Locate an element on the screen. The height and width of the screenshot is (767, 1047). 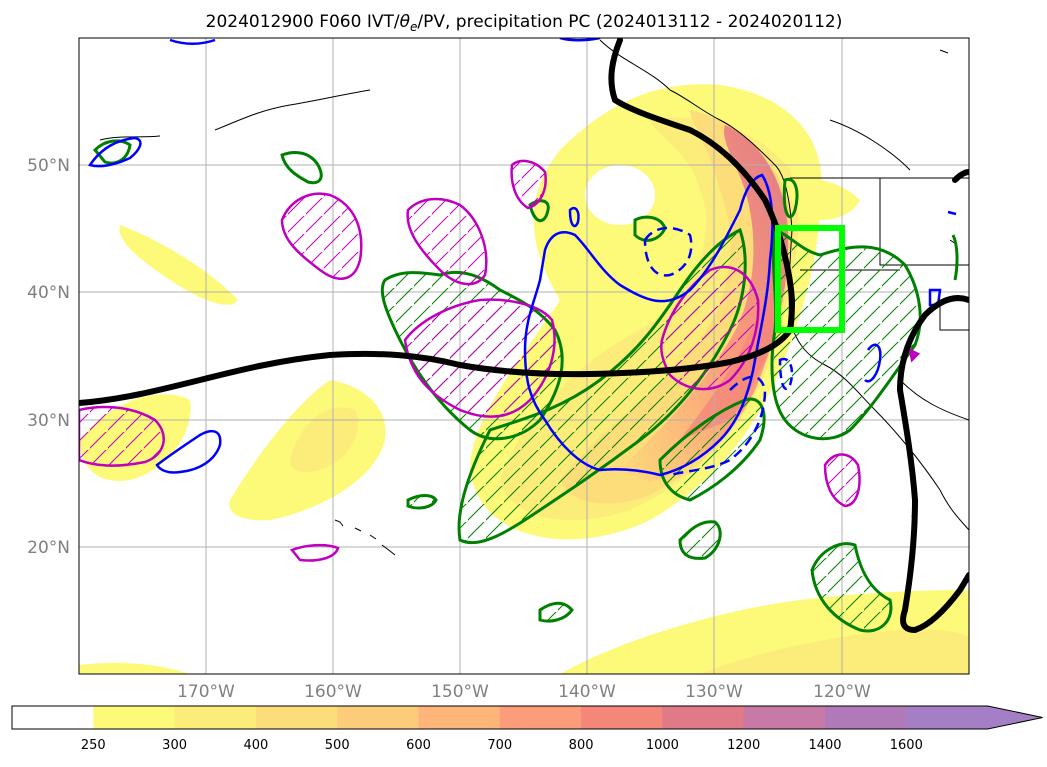
lon-label: 130°W is located at coordinates (714, 692).